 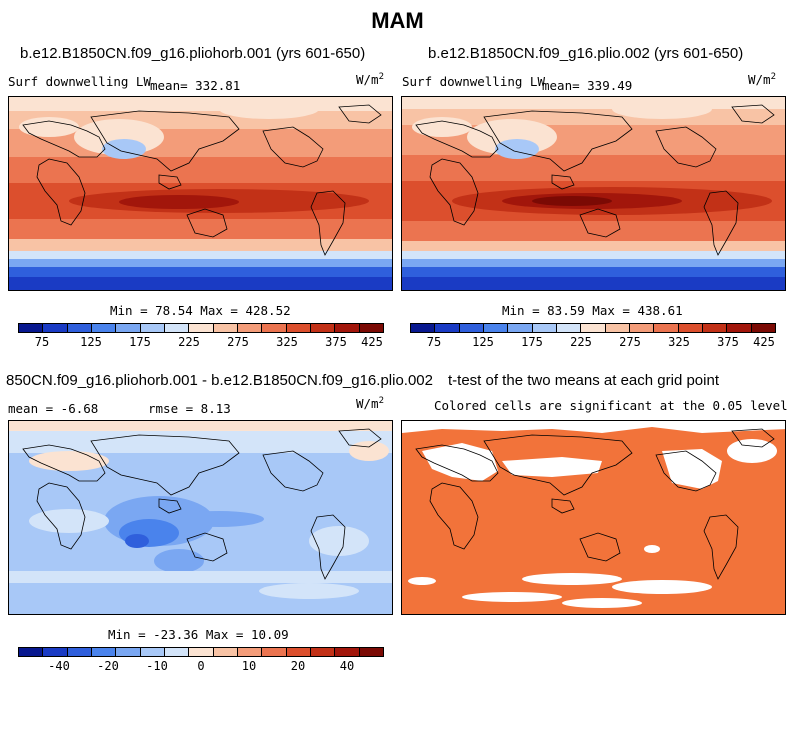 What do you see at coordinates (593, 193) in the screenshot?
I see `panel2-map` at bounding box center [593, 193].